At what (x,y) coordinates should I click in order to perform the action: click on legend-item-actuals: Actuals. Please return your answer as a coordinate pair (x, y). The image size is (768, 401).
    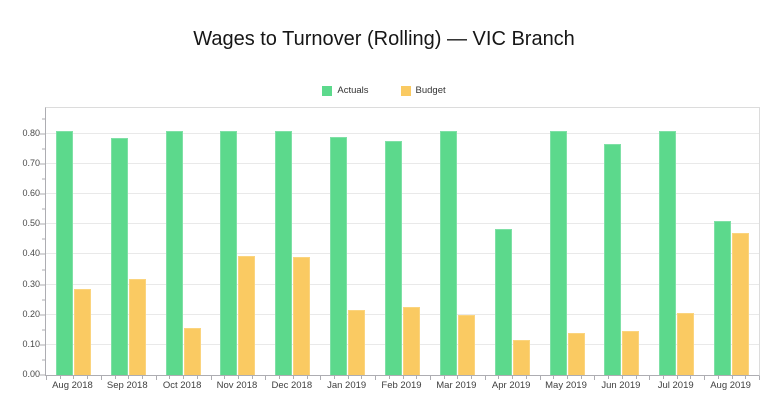
    Looking at the image, I should click on (345, 90).